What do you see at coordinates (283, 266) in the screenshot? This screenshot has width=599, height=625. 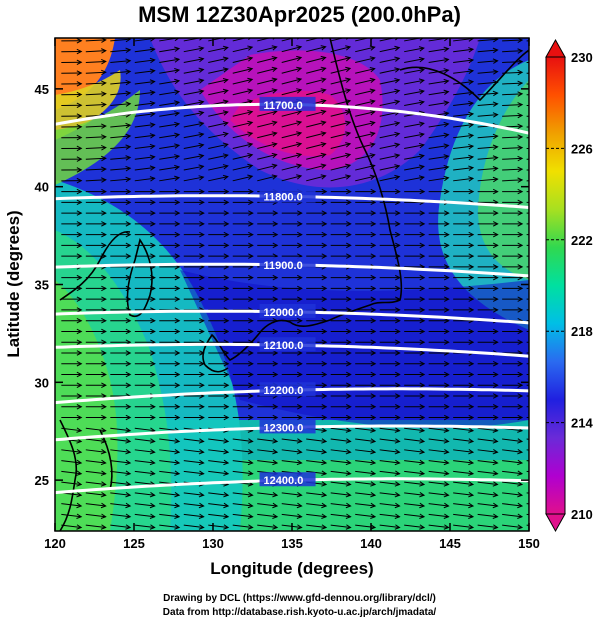 I see `contour-label: 11900.0` at bounding box center [283, 266].